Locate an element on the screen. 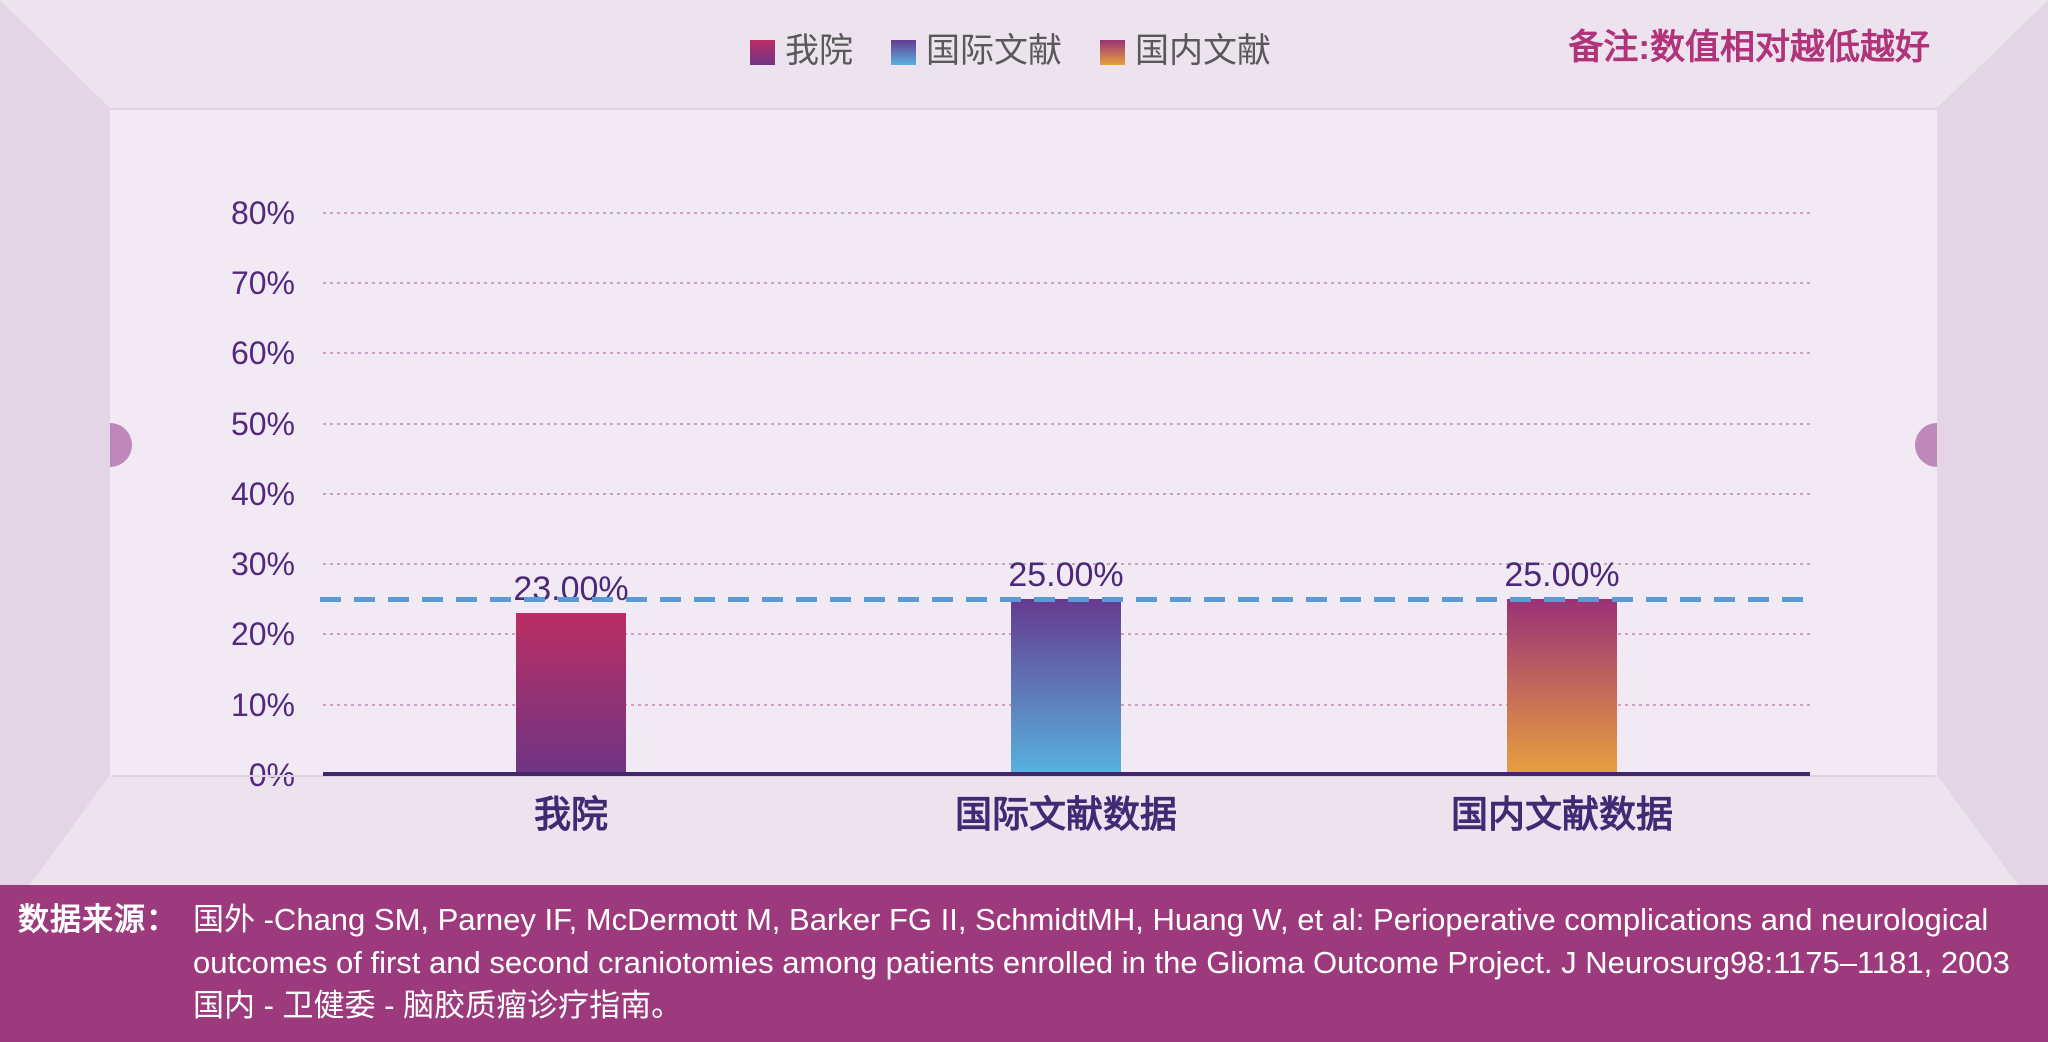  source-line: 国内 - 卫健委 - 脑胶质瘤诊疗指南。 is located at coordinates (438, 1005).